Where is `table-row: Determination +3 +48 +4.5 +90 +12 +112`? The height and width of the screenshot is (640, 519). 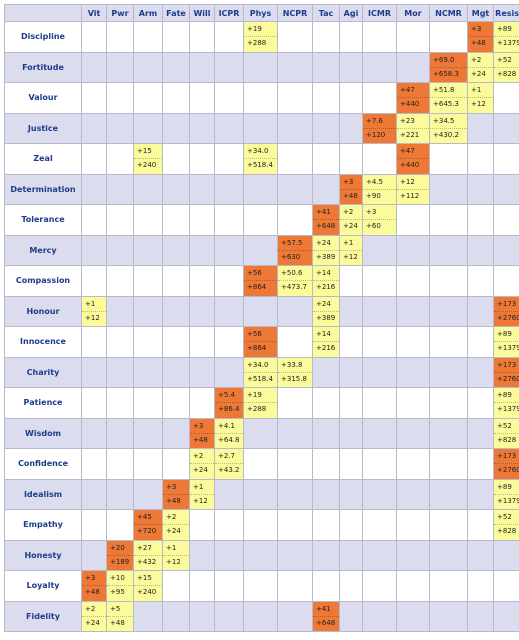 table-row: Determination +3 +48 +4.5 +90 +12 +112 is located at coordinates (262, 189).